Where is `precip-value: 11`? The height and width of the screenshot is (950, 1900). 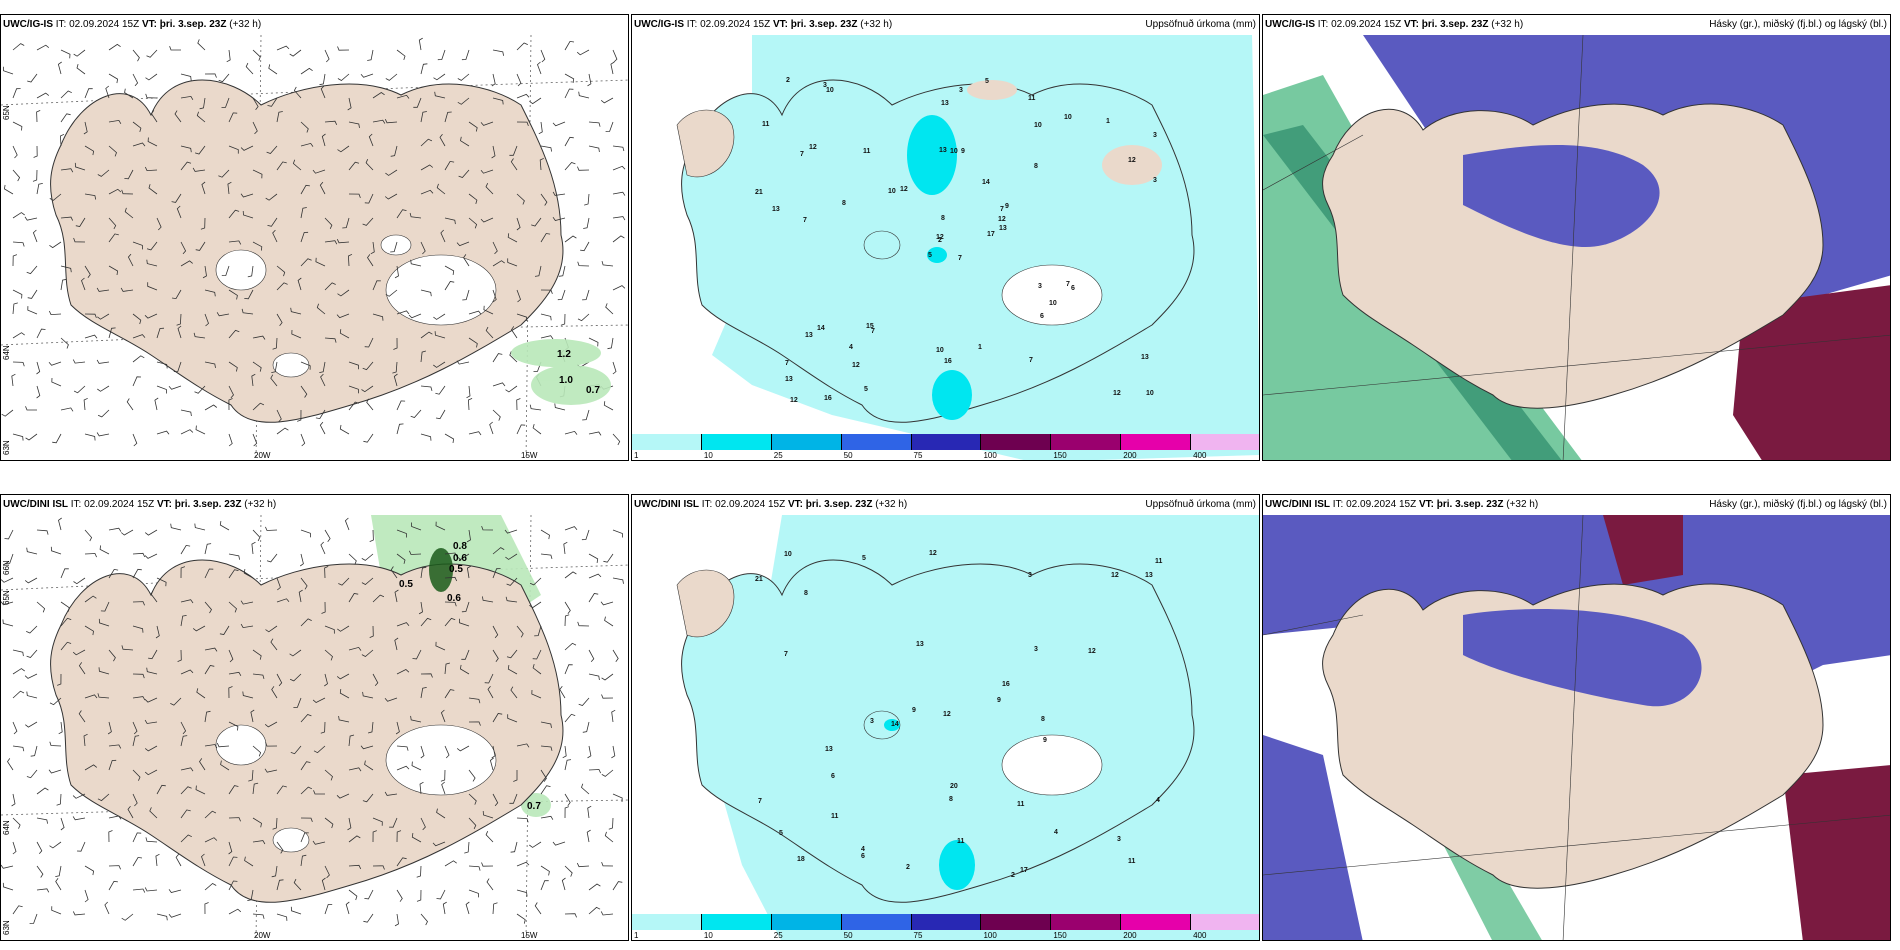
precip-value: 11 is located at coordinates (1132, 861).